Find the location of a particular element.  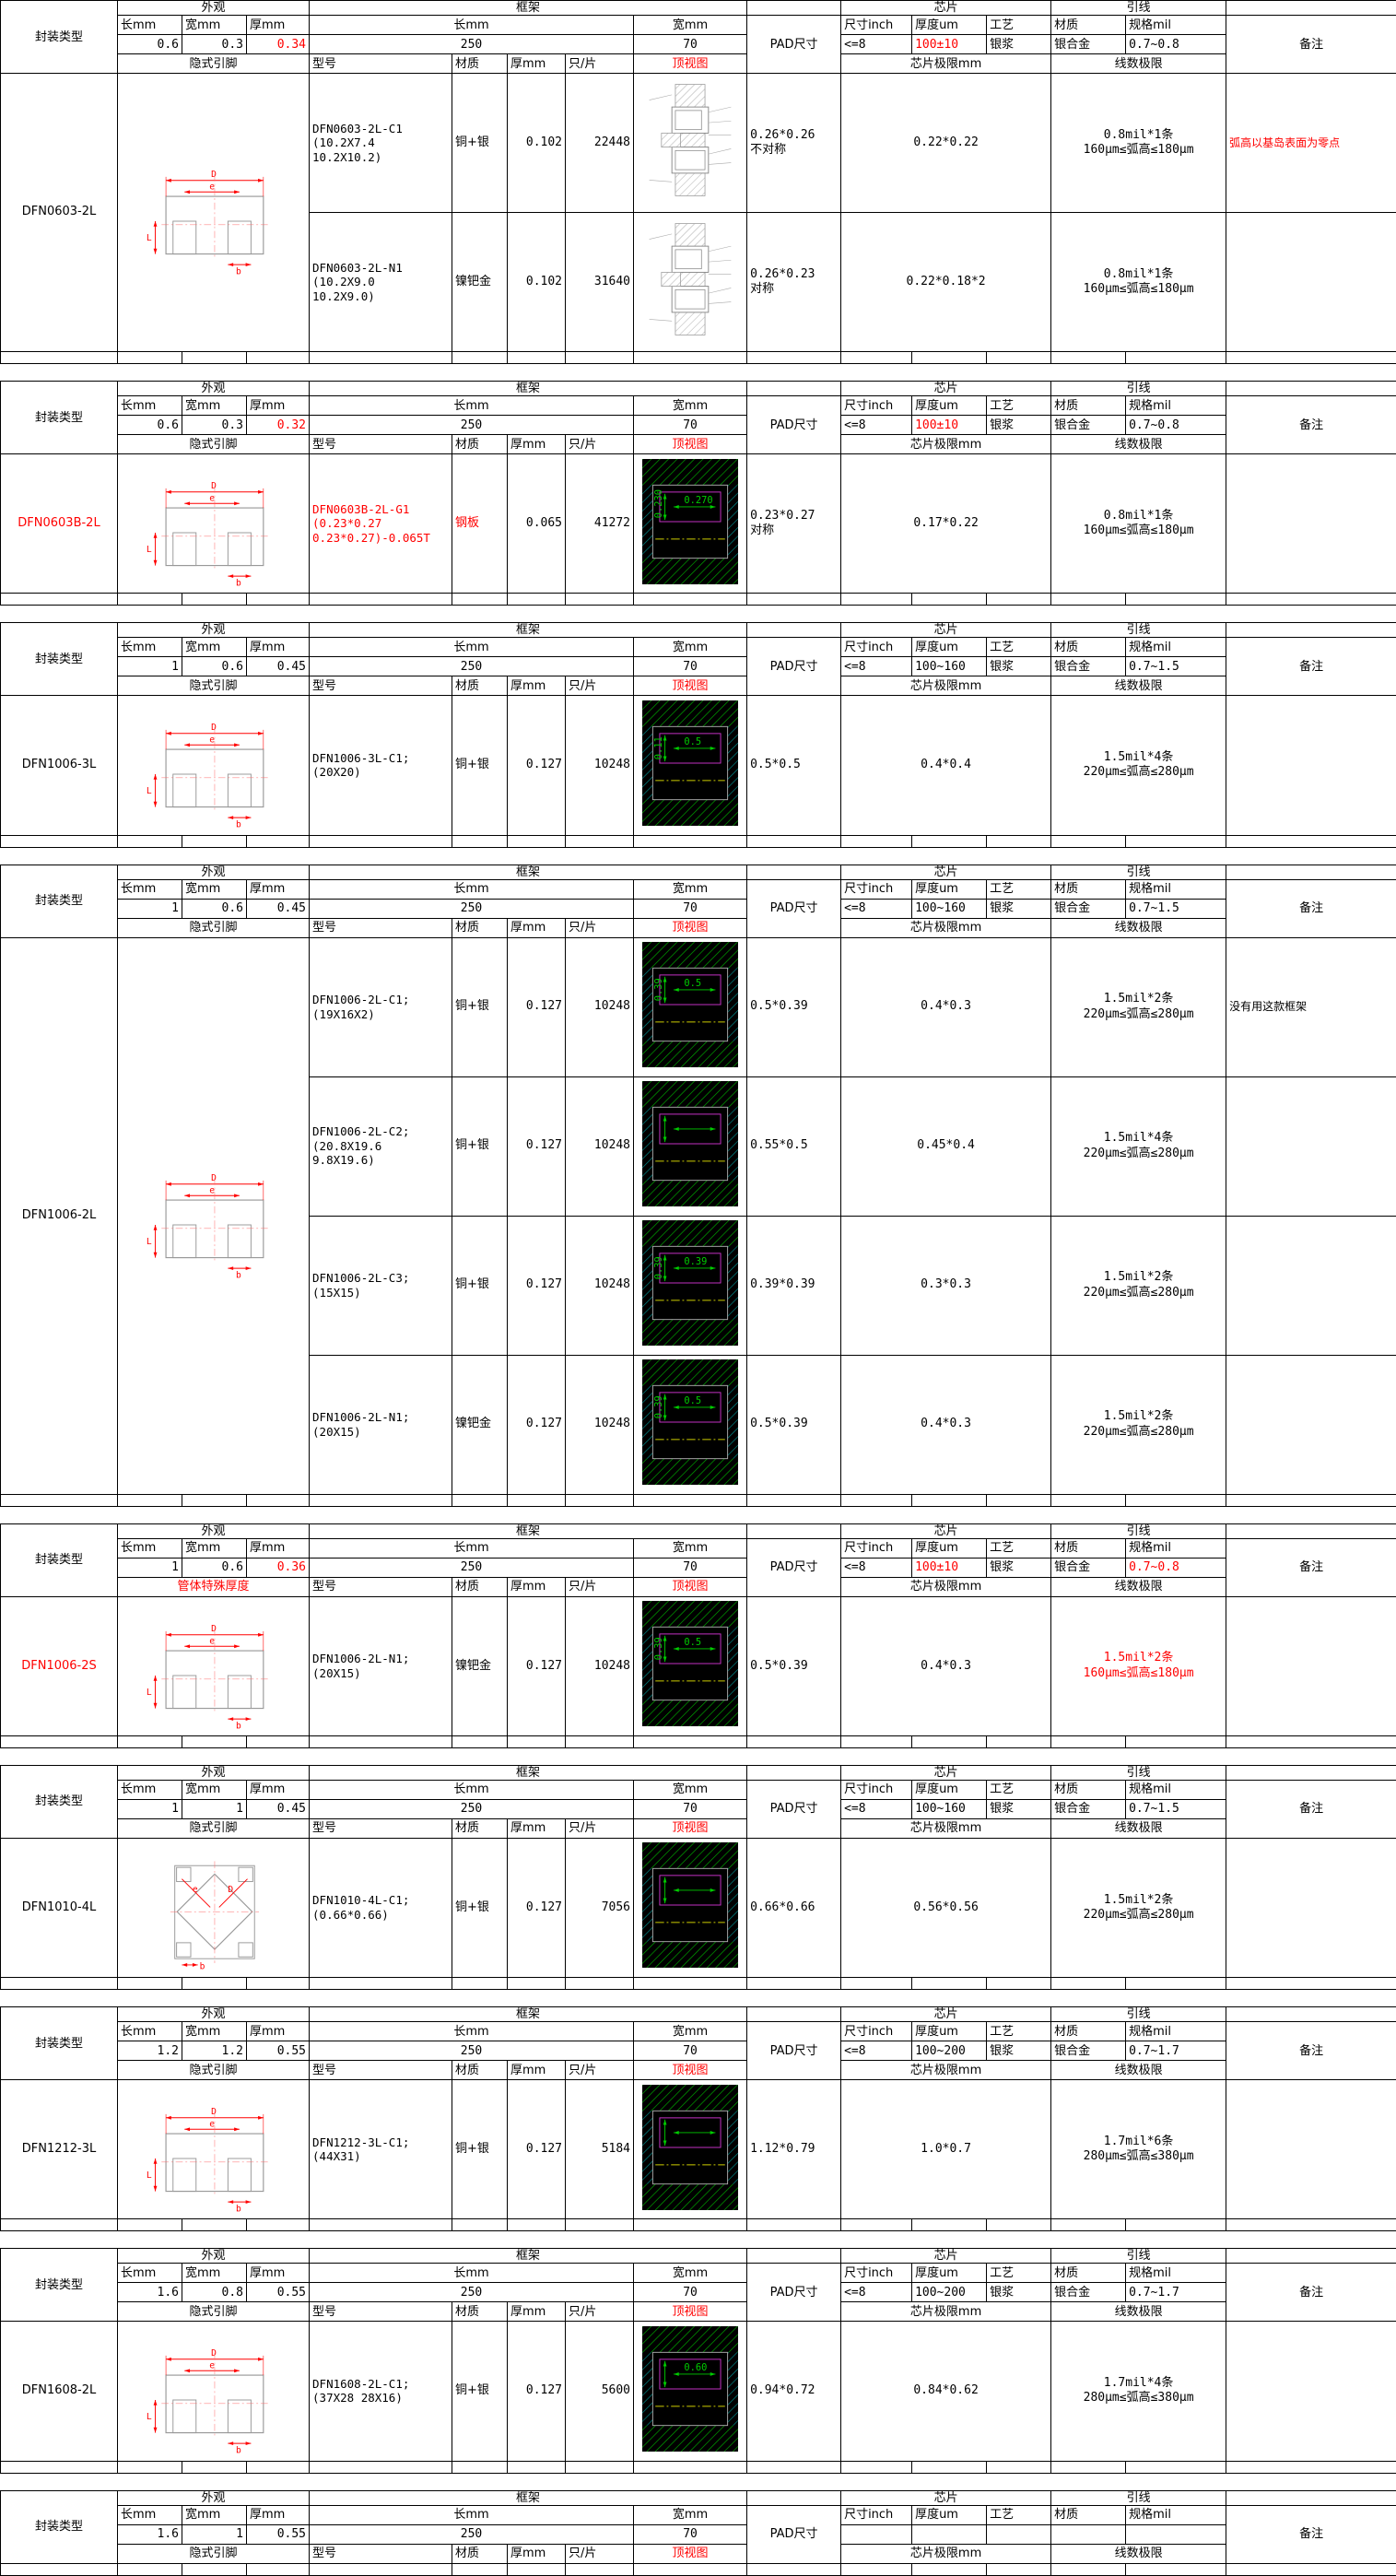

thickness-header: 厚mm is located at coordinates (278, 406).